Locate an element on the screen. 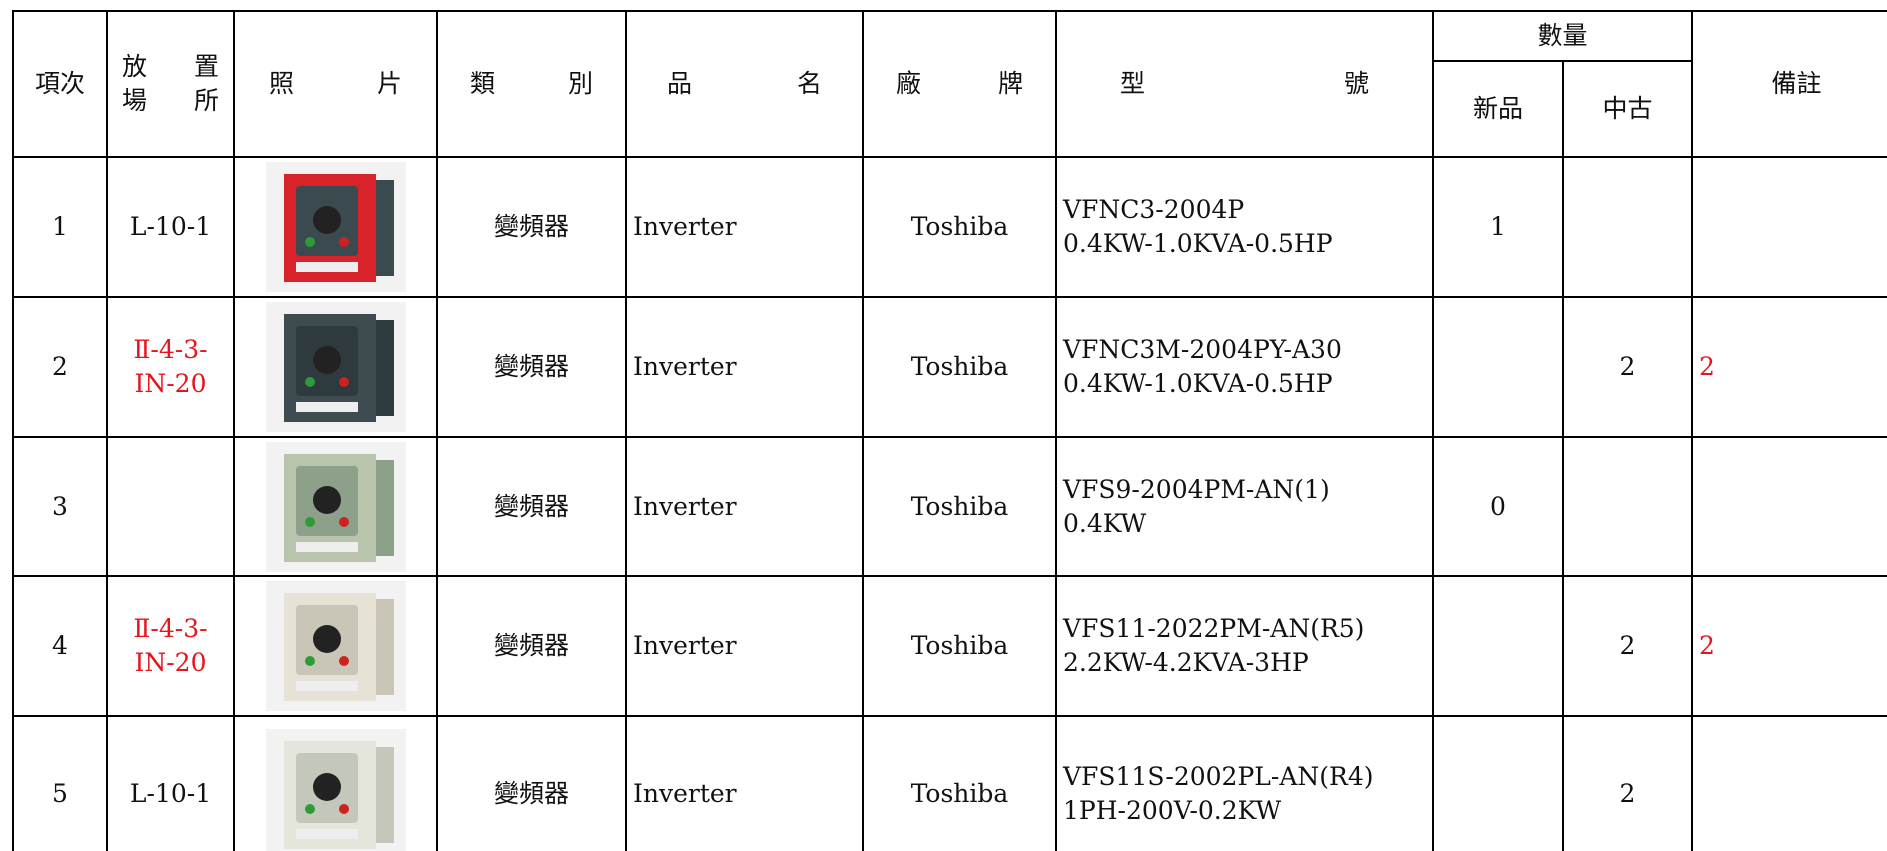 This screenshot has width=1887, height=851. header-text: 照 片 is located at coordinates (335, 83).